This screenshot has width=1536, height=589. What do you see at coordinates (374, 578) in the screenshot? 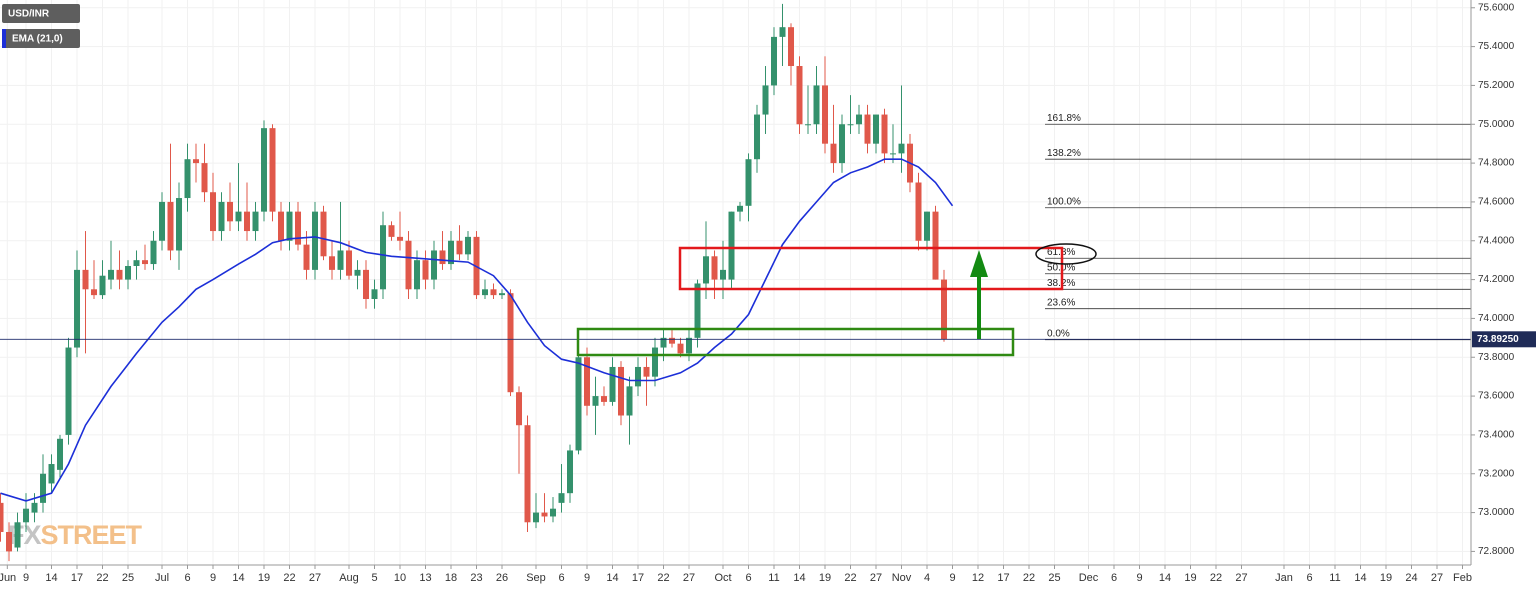
I see `x-tick-label: 5` at bounding box center [374, 578].